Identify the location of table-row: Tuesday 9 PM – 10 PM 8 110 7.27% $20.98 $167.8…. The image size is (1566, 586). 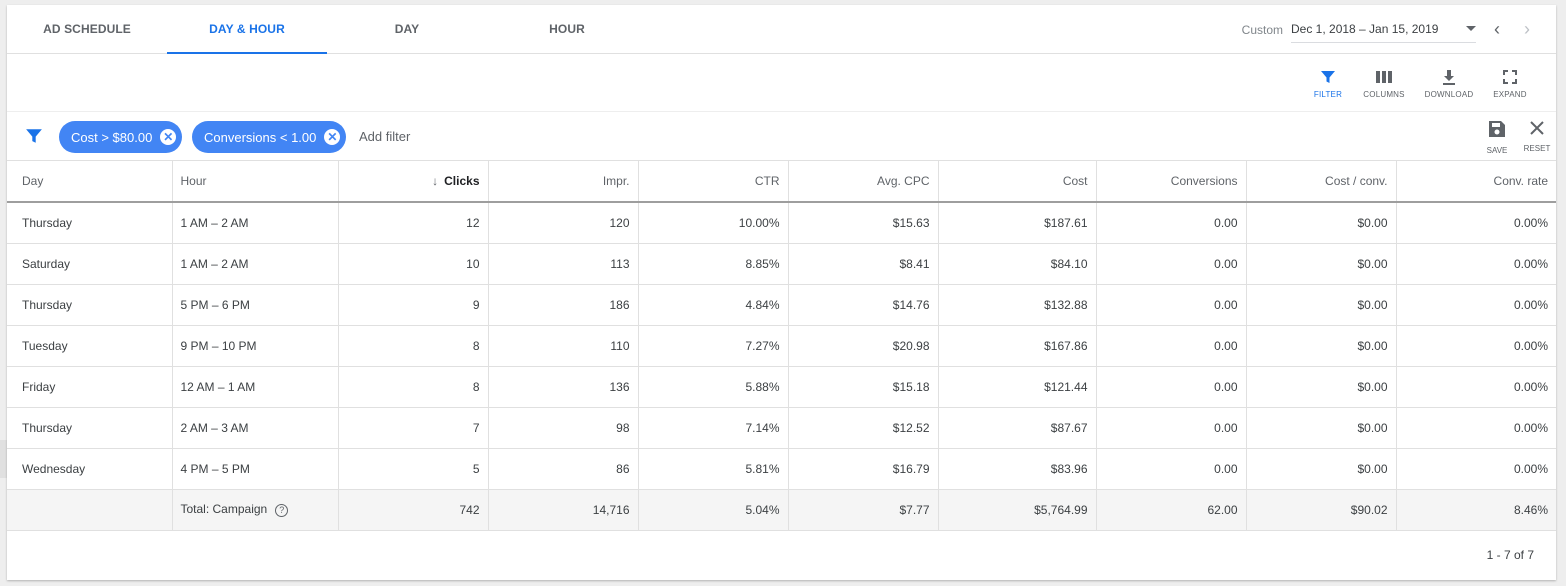
(781, 346).